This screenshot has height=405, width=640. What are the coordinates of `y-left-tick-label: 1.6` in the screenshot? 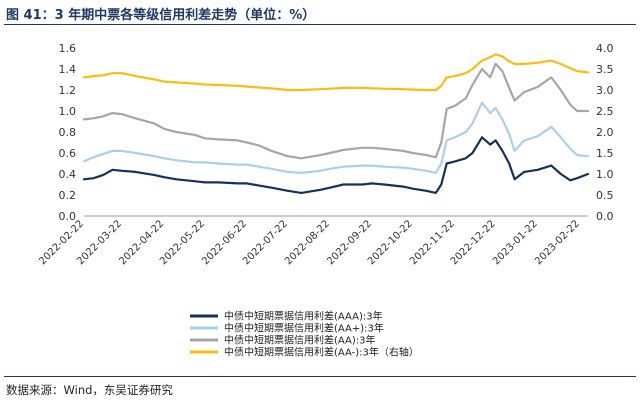 It's located at (68, 48).